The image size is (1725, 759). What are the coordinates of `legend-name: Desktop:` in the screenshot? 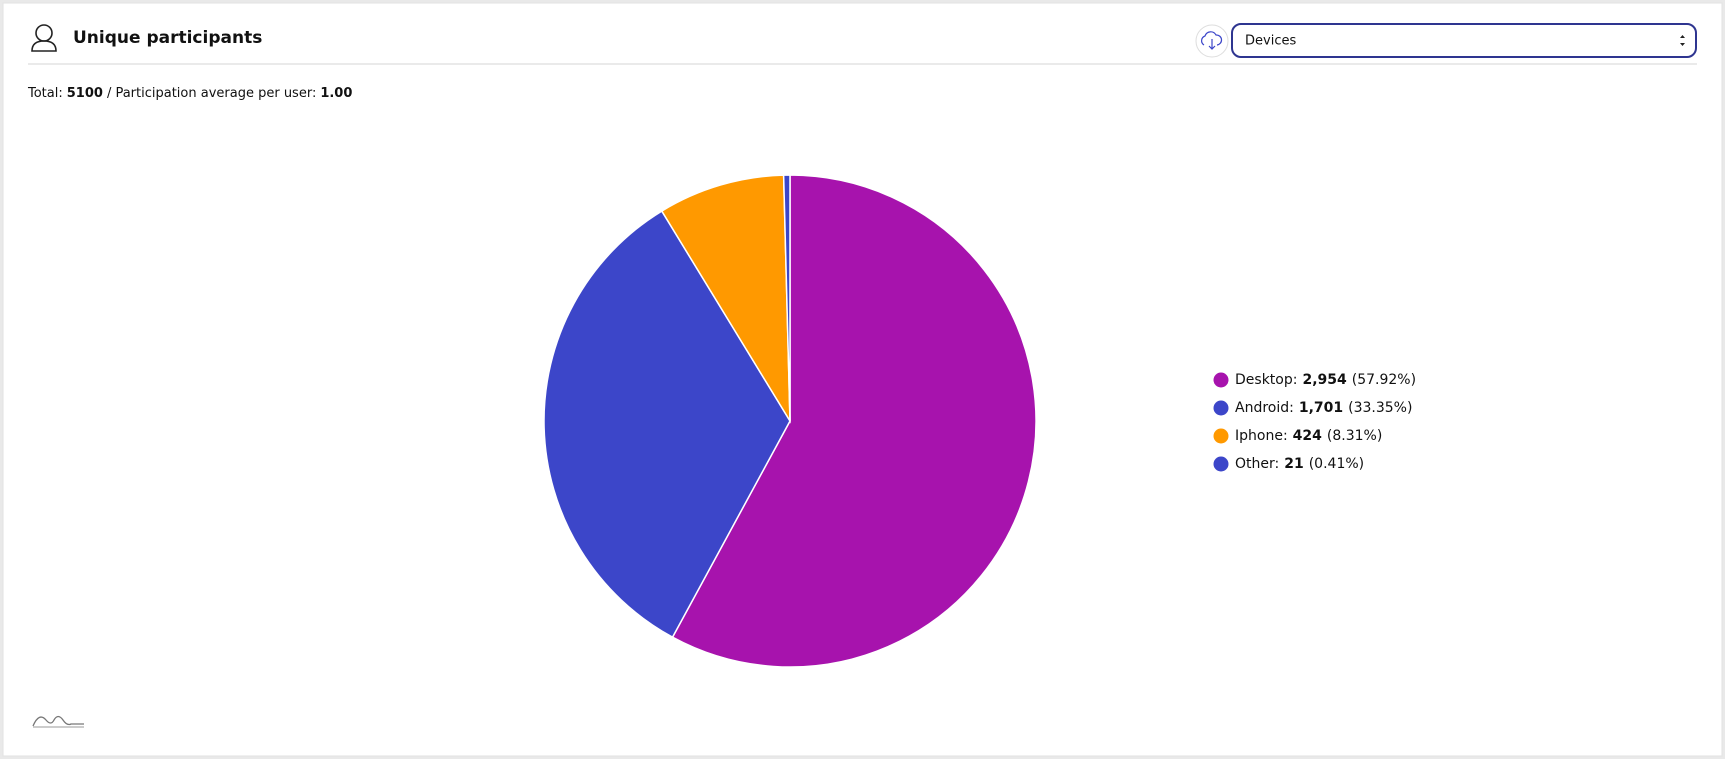 It's located at (1266, 380).